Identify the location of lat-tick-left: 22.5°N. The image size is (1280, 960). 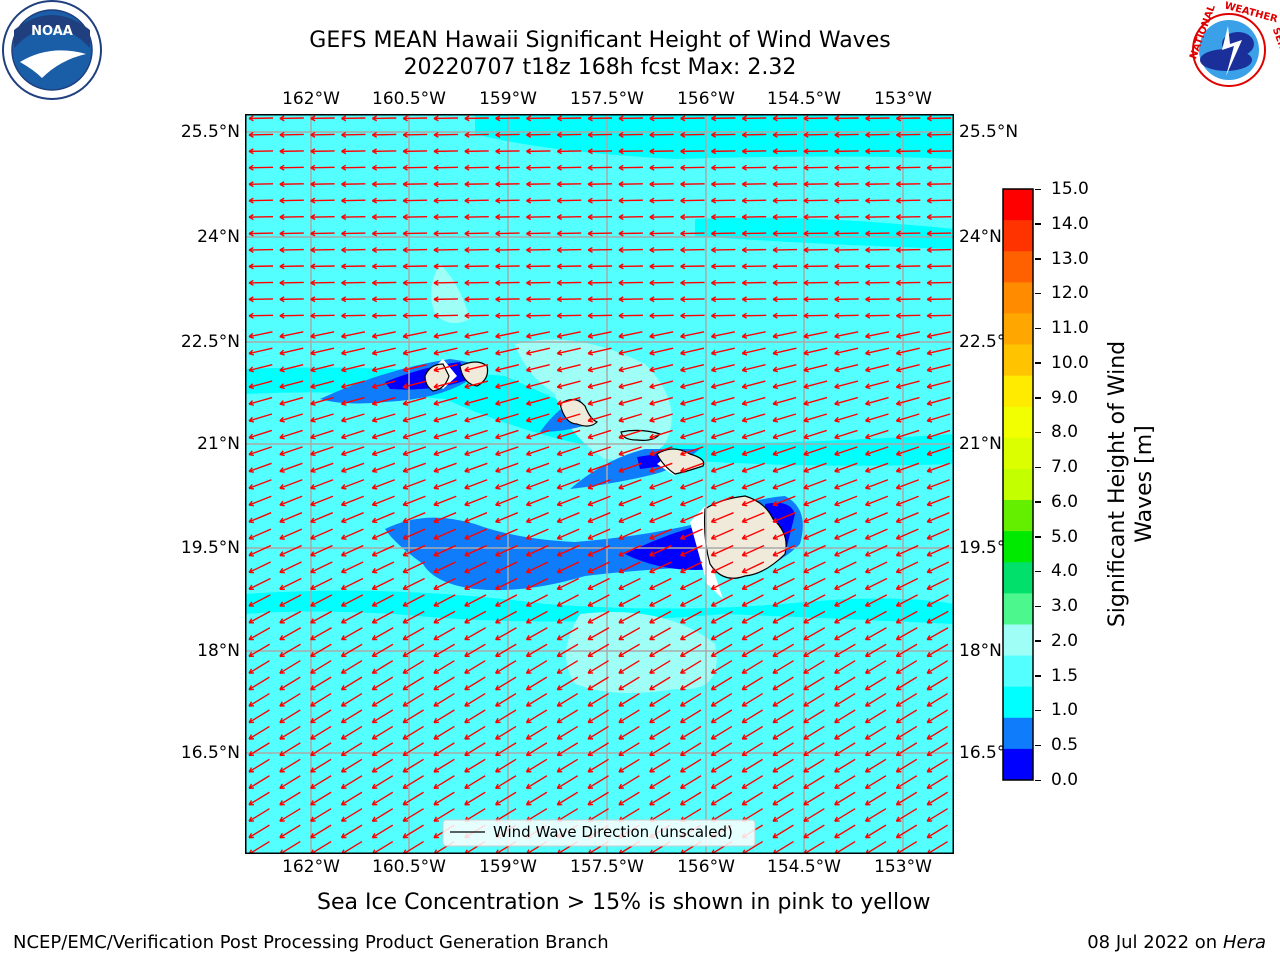
(210, 342).